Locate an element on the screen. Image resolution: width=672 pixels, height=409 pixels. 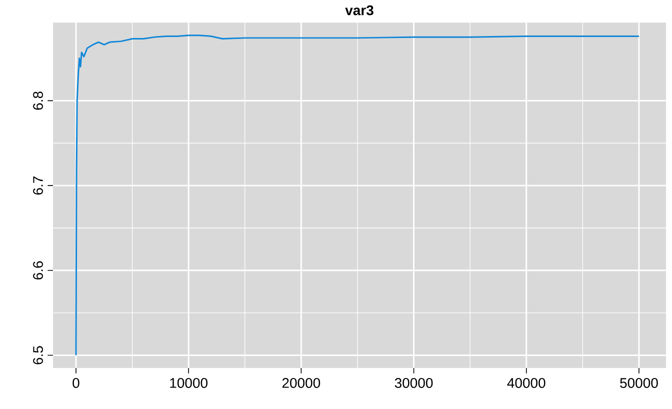
y-tick-label: 6.8 is located at coordinates (38, 101).